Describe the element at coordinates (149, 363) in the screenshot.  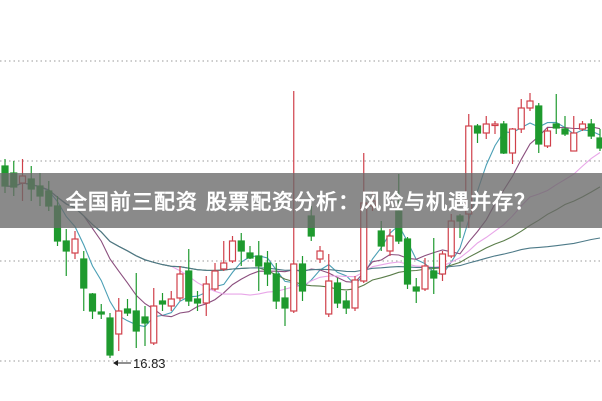
I see `low-price-label: 16.83` at that location.